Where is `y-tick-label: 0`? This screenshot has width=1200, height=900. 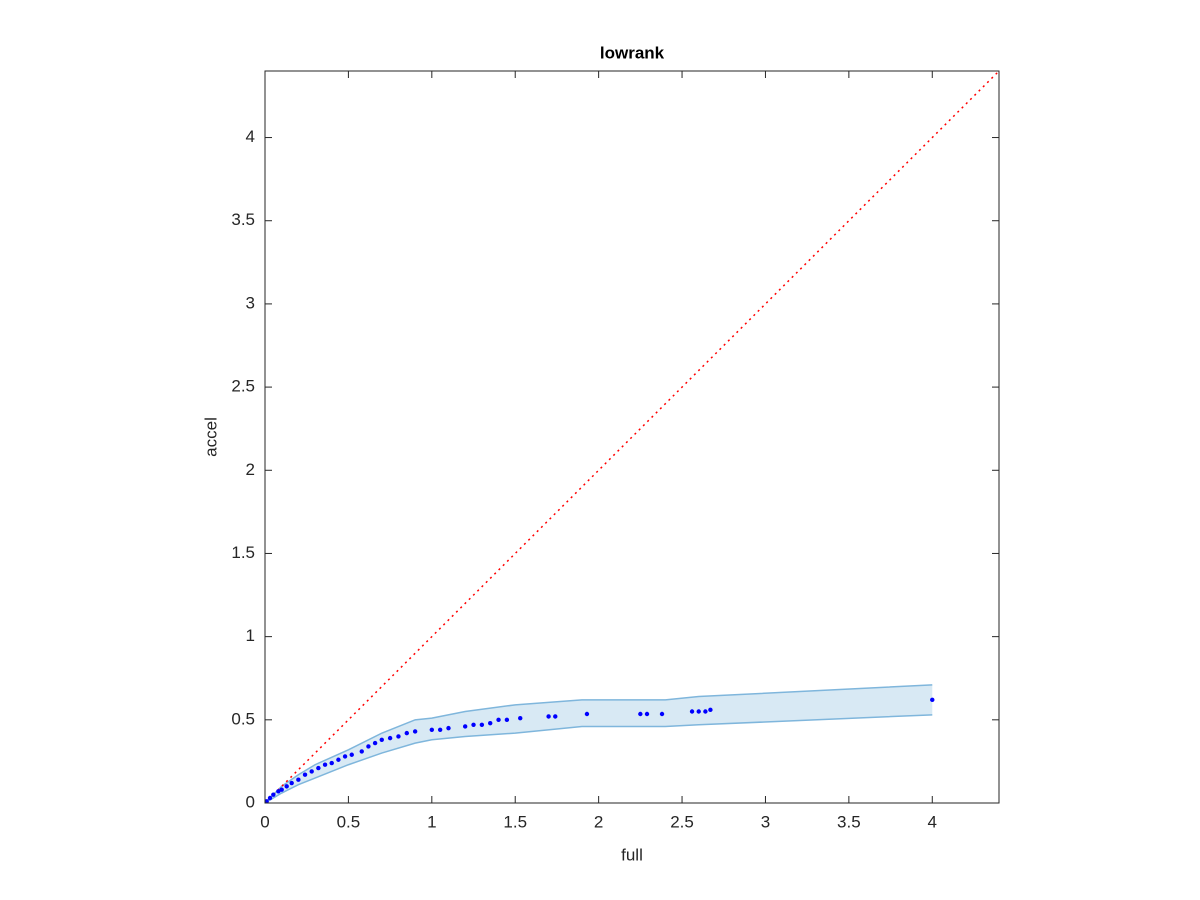
y-tick-label: 0 is located at coordinates (250, 801).